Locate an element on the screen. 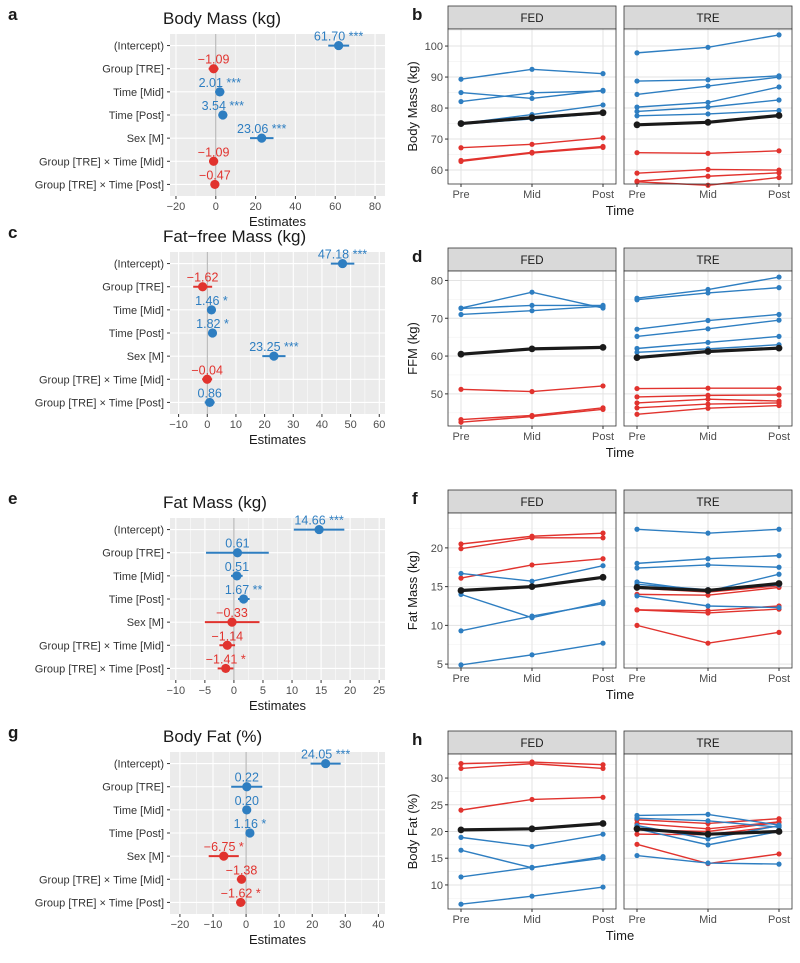 Image resolution: width=800 pixels, height=963 pixels. x-tick-label: 60 is located at coordinates (335, 207).